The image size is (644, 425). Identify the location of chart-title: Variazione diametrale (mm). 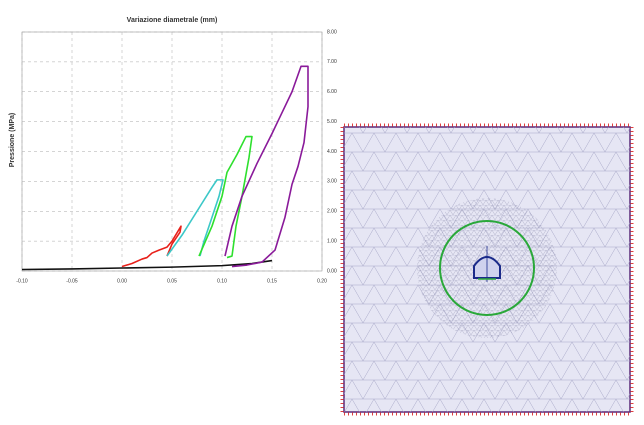
(172, 20).